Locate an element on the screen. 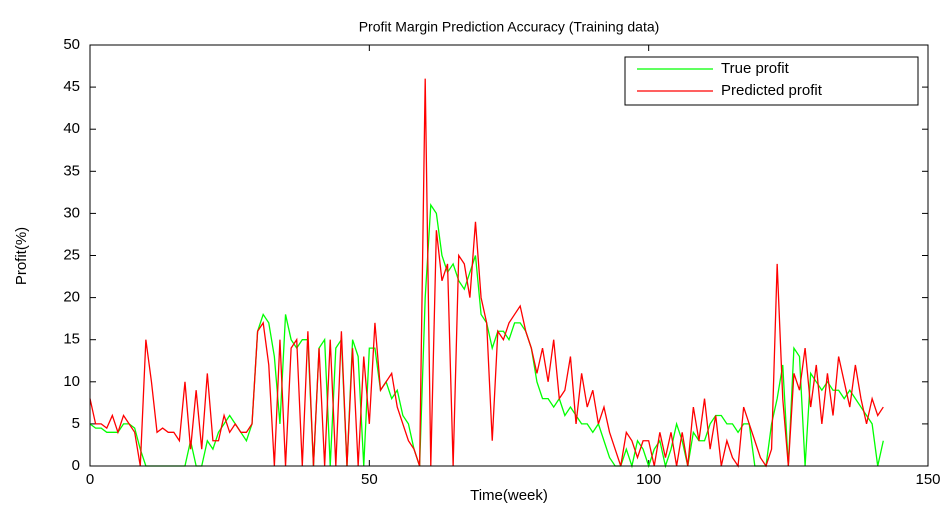 The image size is (945, 510). y-tick-label: 25 is located at coordinates (71, 254).